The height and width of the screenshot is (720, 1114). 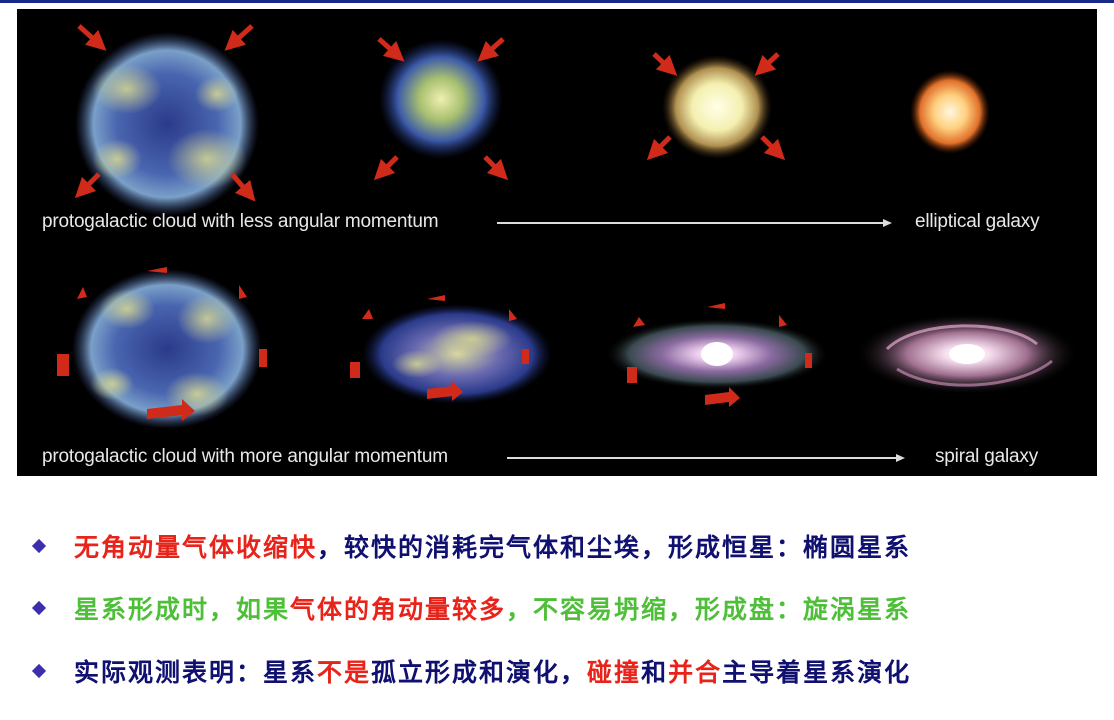 I want to click on spiral-galaxy-image, so click(x=967, y=354).